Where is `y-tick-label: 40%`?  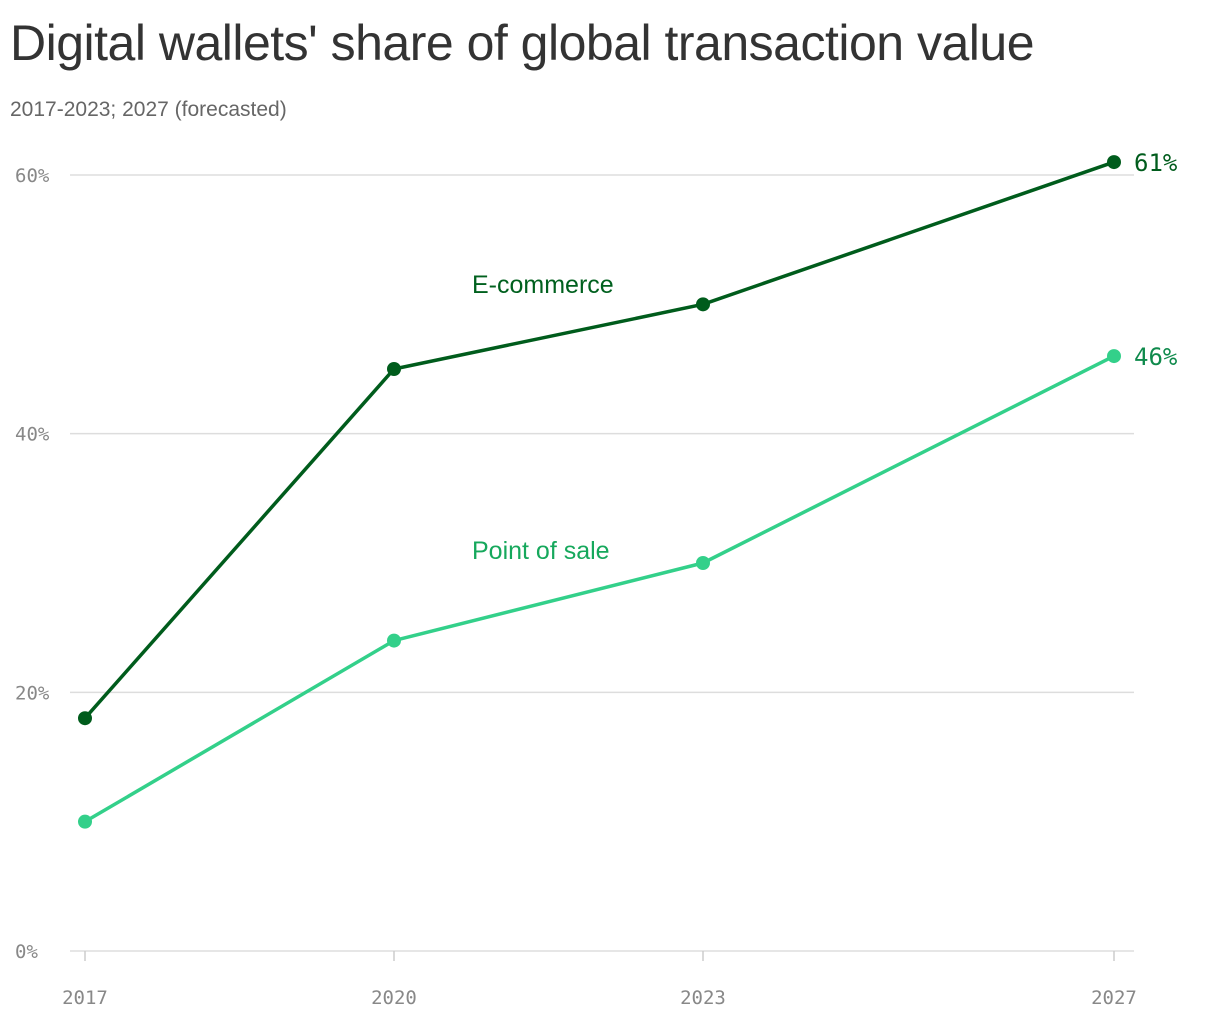
y-tick-label: 40% is located at coordinates (32, 435).